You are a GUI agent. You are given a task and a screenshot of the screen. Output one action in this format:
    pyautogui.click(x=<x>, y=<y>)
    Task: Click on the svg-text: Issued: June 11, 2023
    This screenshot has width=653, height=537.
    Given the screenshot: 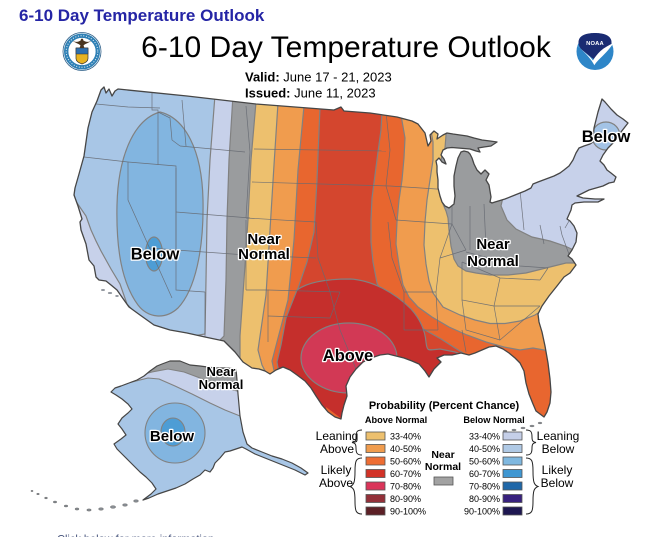 What is the action you would take?
    pyautogui.click(x=310, y=93)
    